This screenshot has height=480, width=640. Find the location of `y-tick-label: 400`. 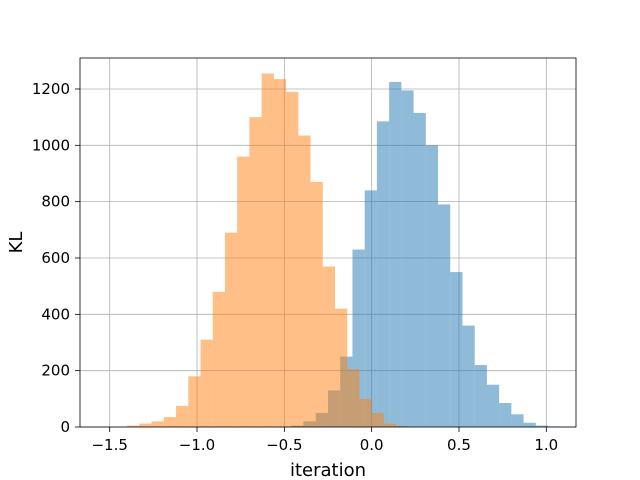

y-tick-label: 400 is located at coordinates (55, 314).